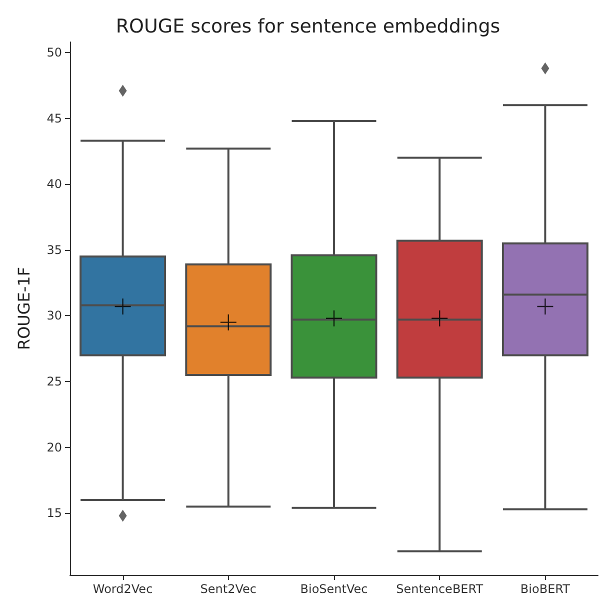 The width and height of the screenshot is (616, 609). What do you see at coordinates (334, 589) in the screenshot?
I see `x-tick-label: BioSentVec` at bounding box center [334, 589].